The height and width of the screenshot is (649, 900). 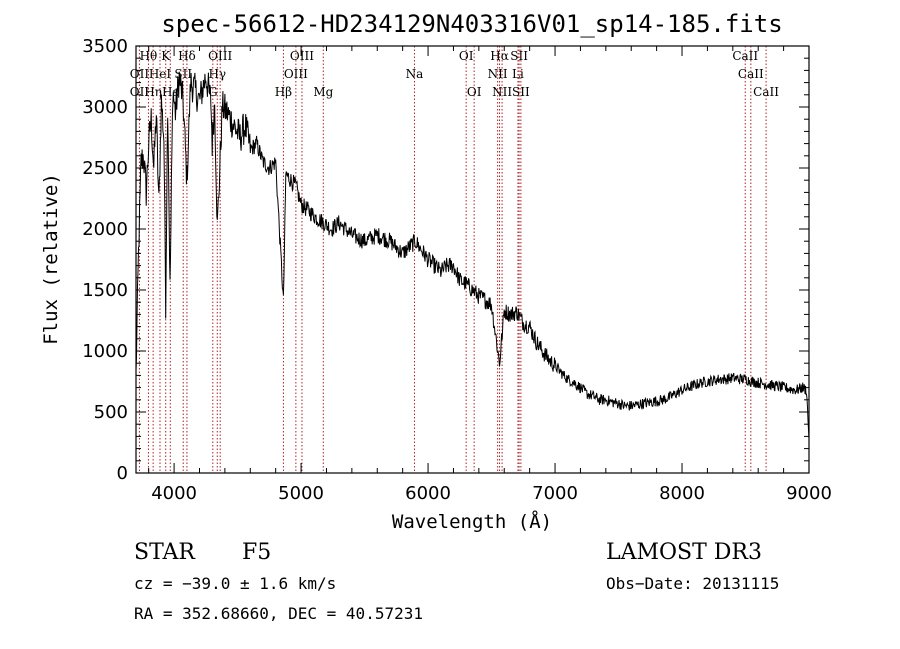 I want to click on spectral-line-label: Hθ, so click(x=149, y=56).